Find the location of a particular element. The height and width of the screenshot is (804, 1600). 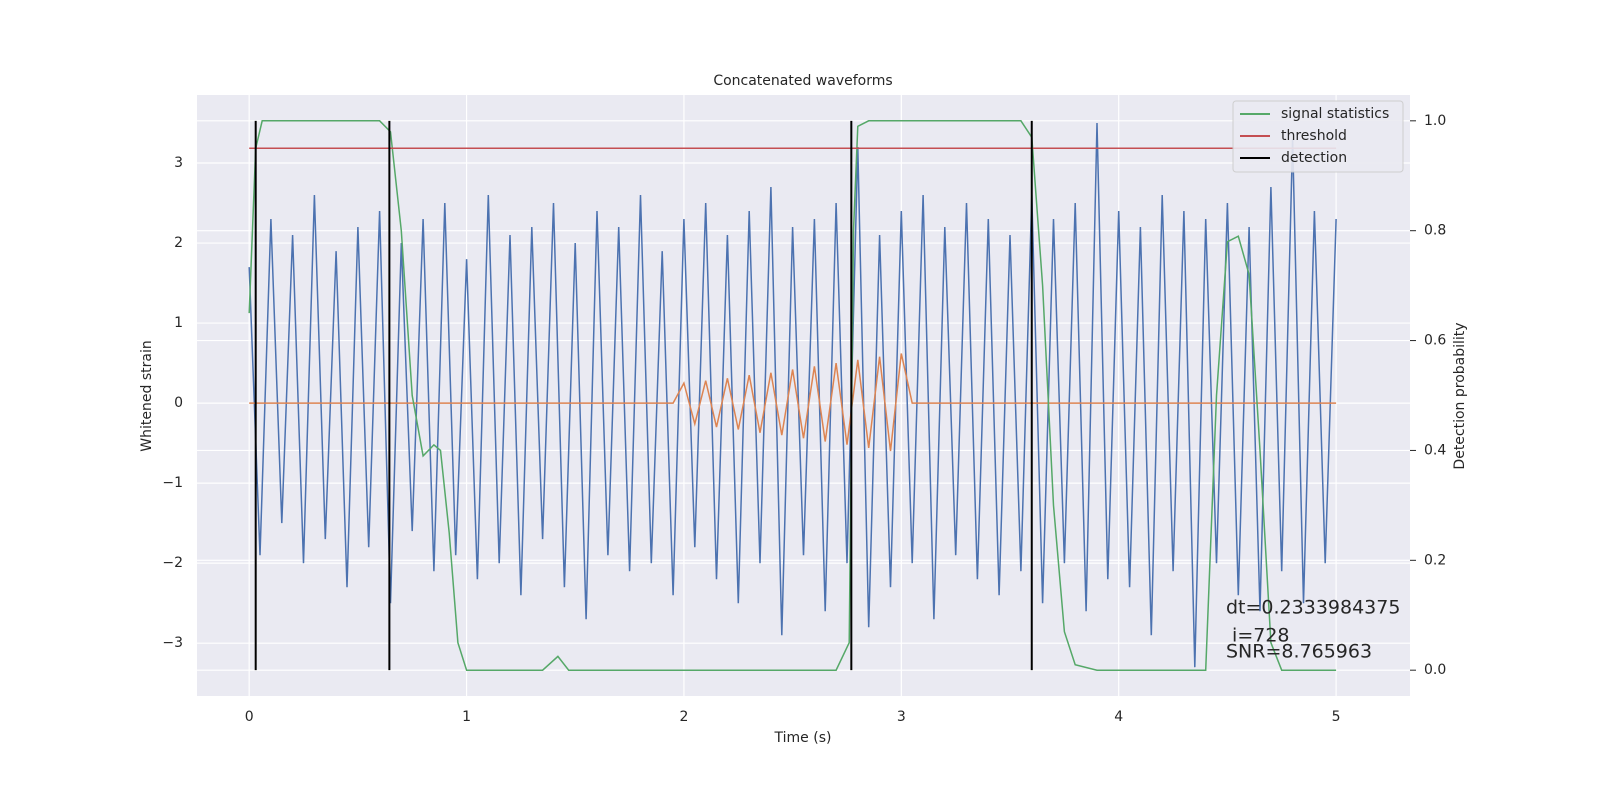

y2-tick-label: 0.2 is located at coordinates (1435, 560).